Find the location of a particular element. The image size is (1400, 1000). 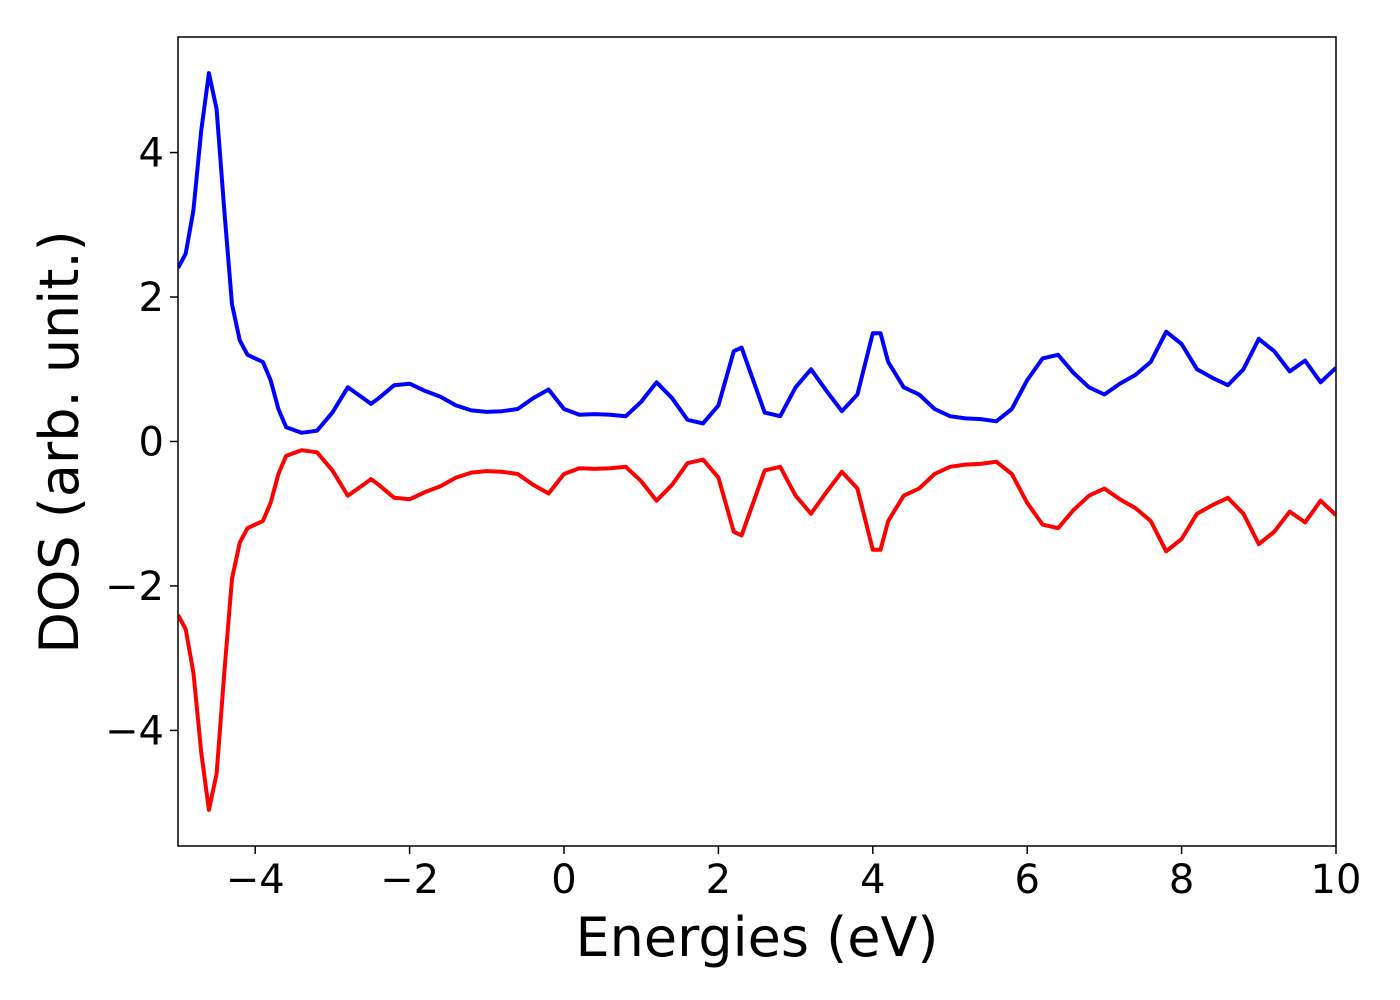

y-tick-label: 0 is located at coordinates (151, 443).